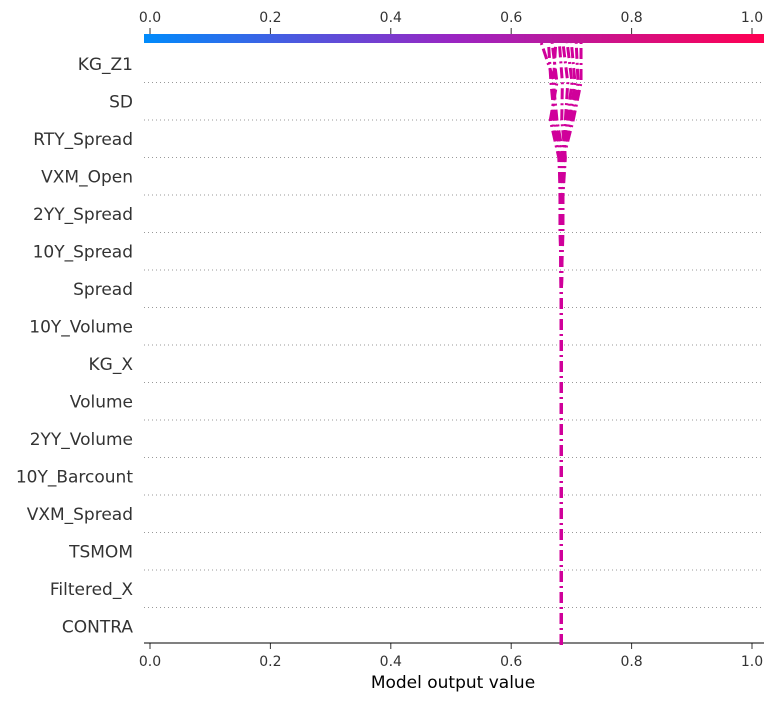 The width and height of the screenshot is (773, 701). What do you see at coordinates (121, 102) in the screenshot?
I see `feature-label: SD` at bounding box center [121, 102].